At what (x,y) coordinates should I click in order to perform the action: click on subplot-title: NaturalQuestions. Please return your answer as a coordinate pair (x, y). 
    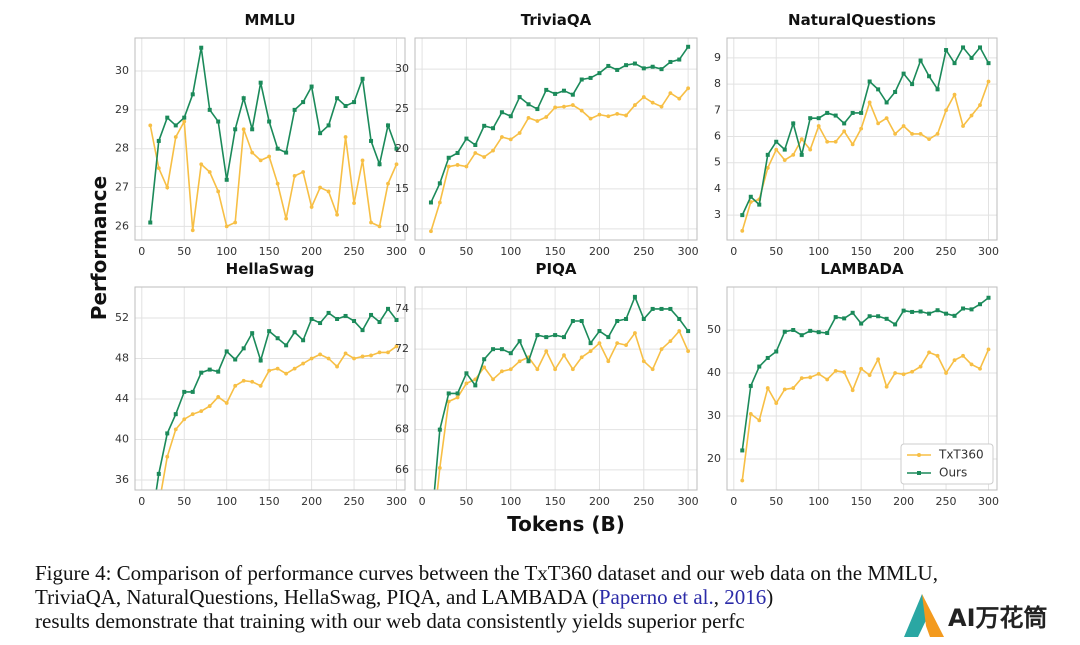
    Looking at the image, I should click on (862, 20).